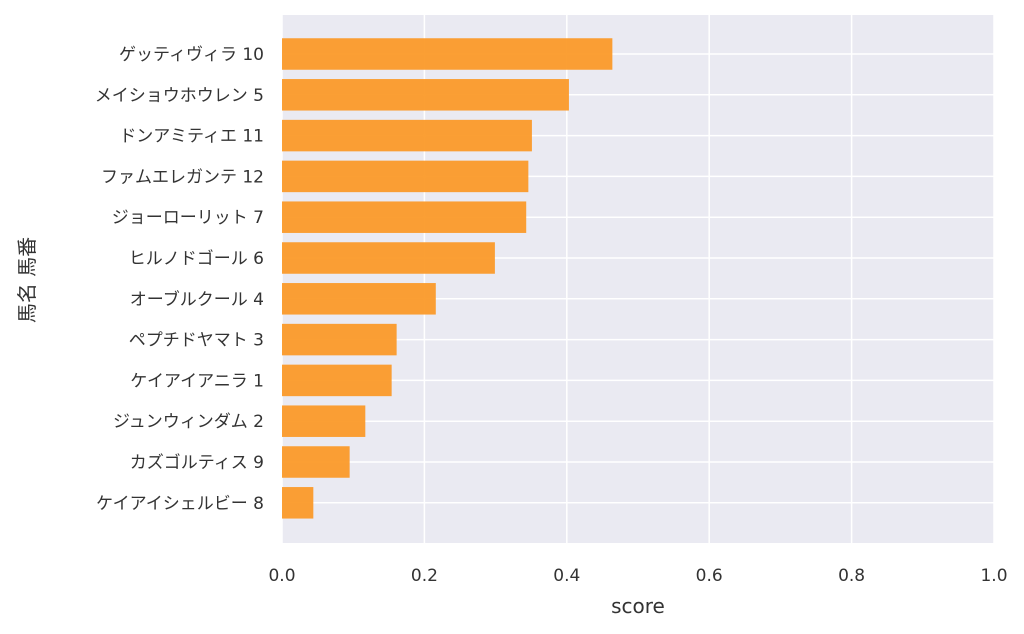 Image resolution: width=1024 pixels, height=634 pixels. Describe the element at coordinates (188, 422) in the screenshot. I see `category-label: ジュンウィンダム 2` at that location.